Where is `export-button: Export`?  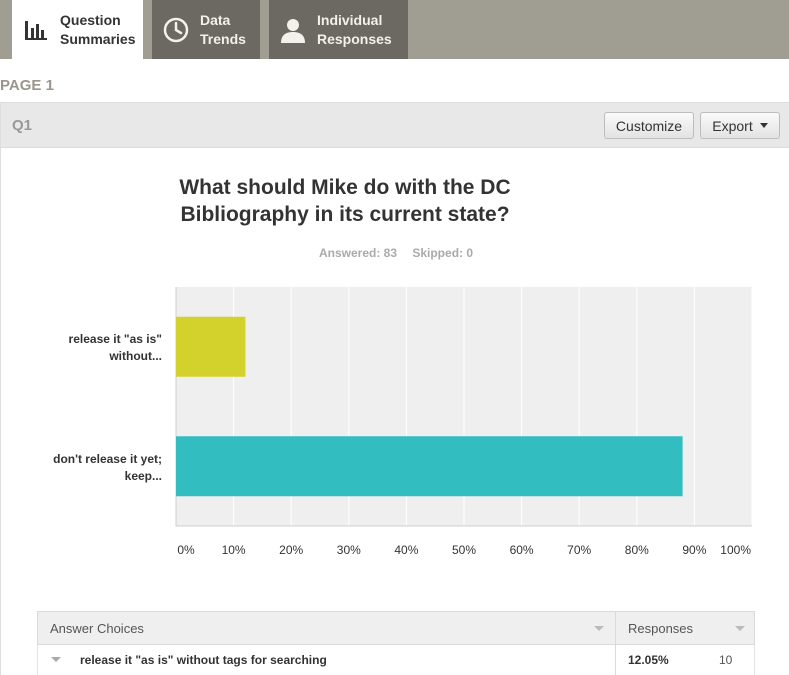 export-button: Export is located at coordinates (740, 125).